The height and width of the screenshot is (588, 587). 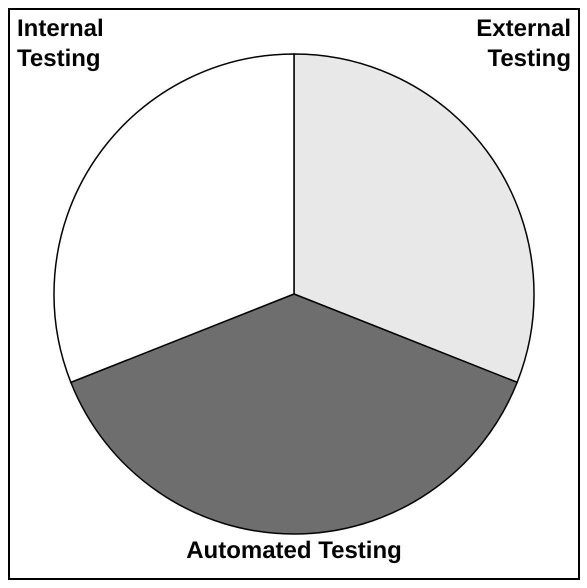 What do you see at coordinates (523, 43) in the screenshot?
I see `slice-label: External Testing` at bounding box center [523, 43].